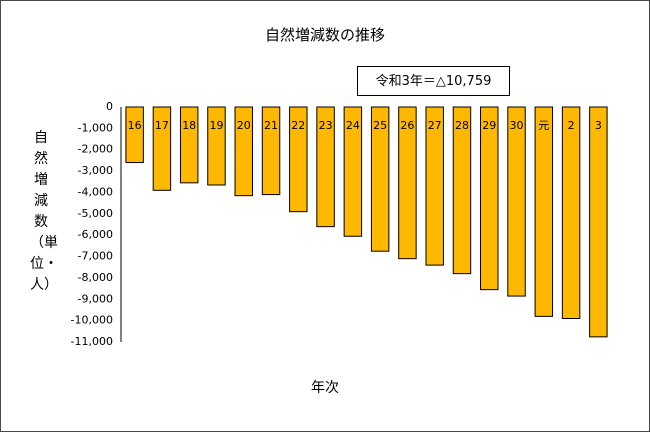 This screenshot has width=650, height=432. Describe the element at coordinates (95, 277) in the screenshot. I see `y-tick-label: -8,000` at that location.